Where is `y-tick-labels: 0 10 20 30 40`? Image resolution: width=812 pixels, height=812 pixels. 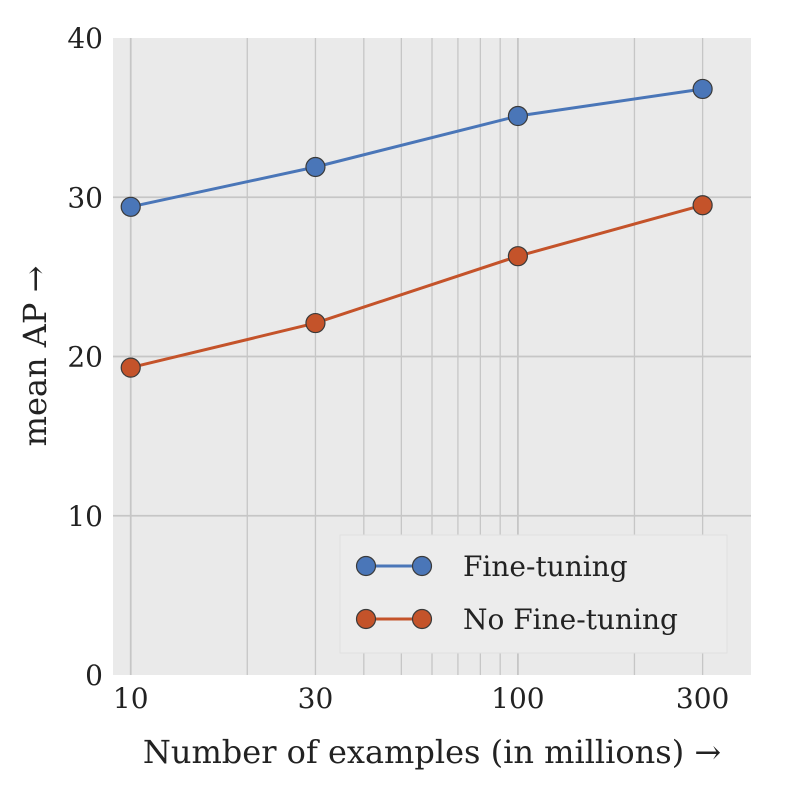
y-tick-labels: 0 10 20 30 40 is located at coordinates (85, 357).